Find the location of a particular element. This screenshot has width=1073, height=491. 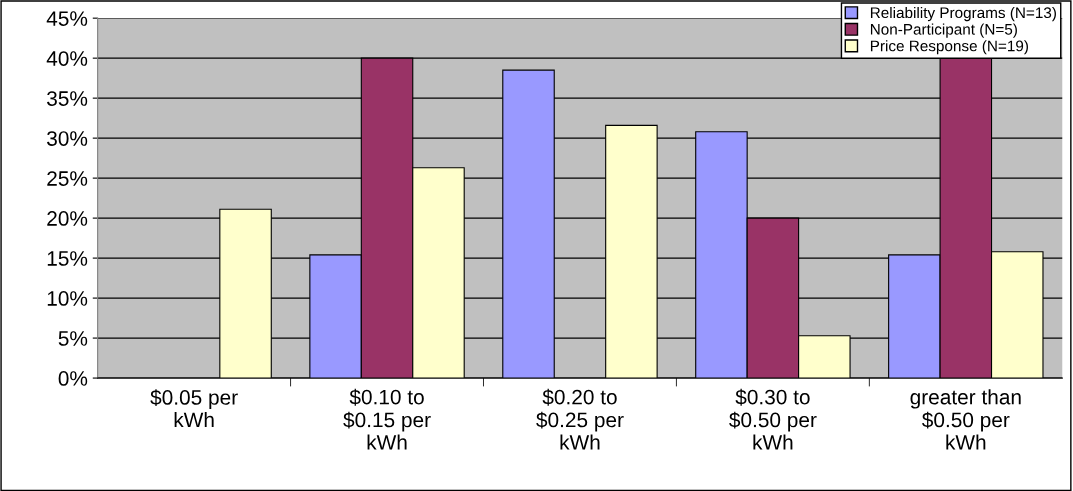

y-tick-label: 35% is located at coordinates (67, 98).